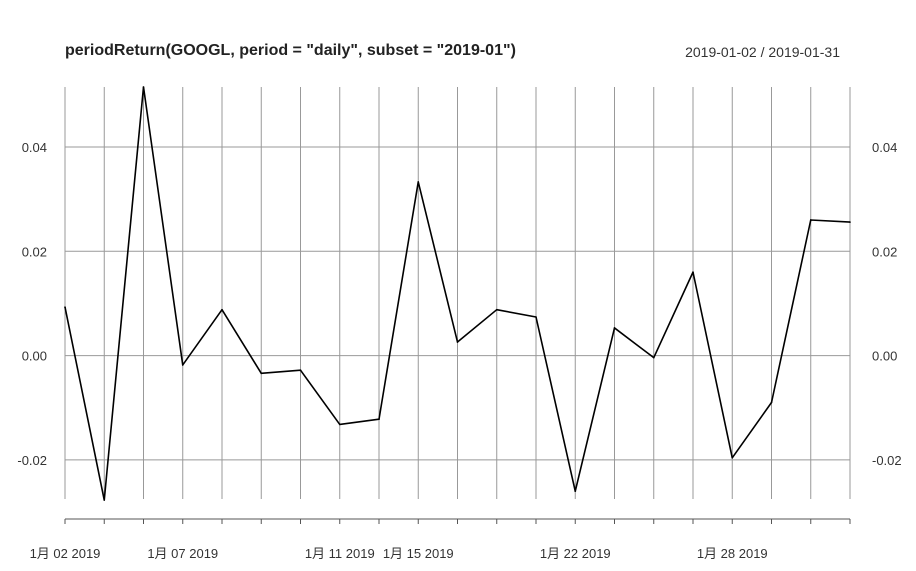 This screenshot has height=571, width=916. I want to click on y-tick-label-right: 0.02, so click(884, 251).